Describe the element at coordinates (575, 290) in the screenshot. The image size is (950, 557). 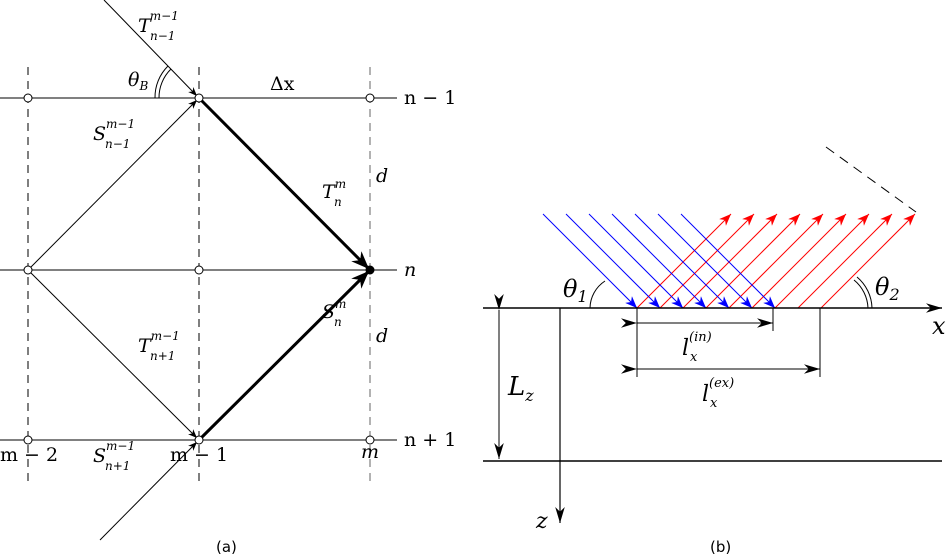
I see `theta1-label: θ1` at that location.